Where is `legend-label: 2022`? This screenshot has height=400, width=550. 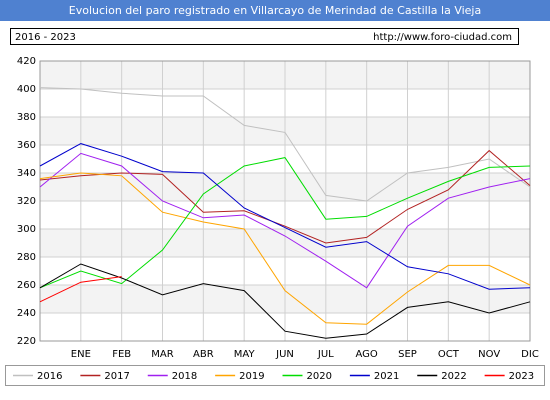 legend-label: 2022 is located at coordinates (453, 376).